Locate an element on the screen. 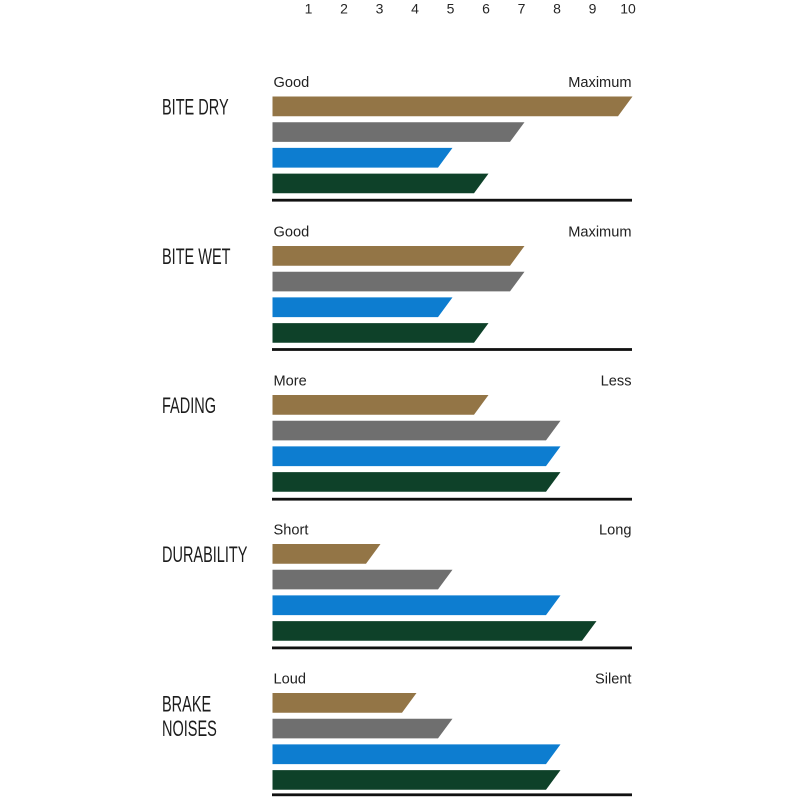 This screenshot has width=800, height=805. svg-text: 5 is located at coordinates (451, 8).